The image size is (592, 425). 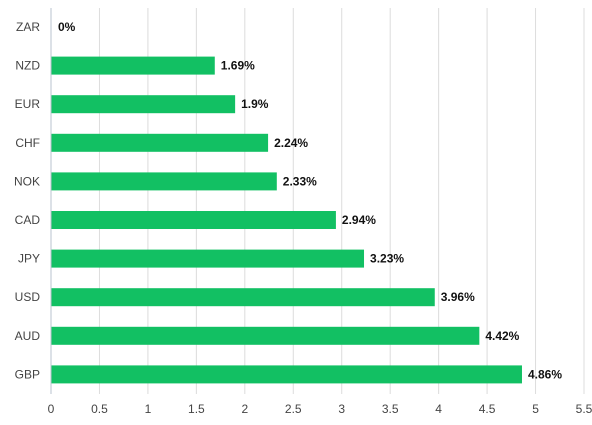 I want to click on category-label: AUD, so click(x=28, y=336).